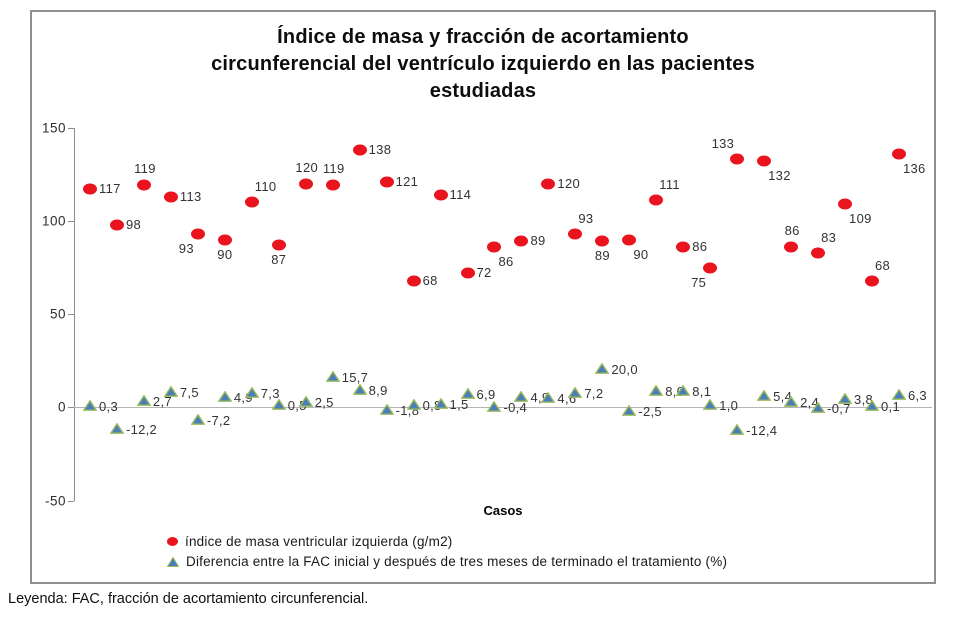 This screenshot has height=617, width=959. Describe the element at coordinates (641, 254) in the screenshot. I see `mass-point-label: 90` at that location.